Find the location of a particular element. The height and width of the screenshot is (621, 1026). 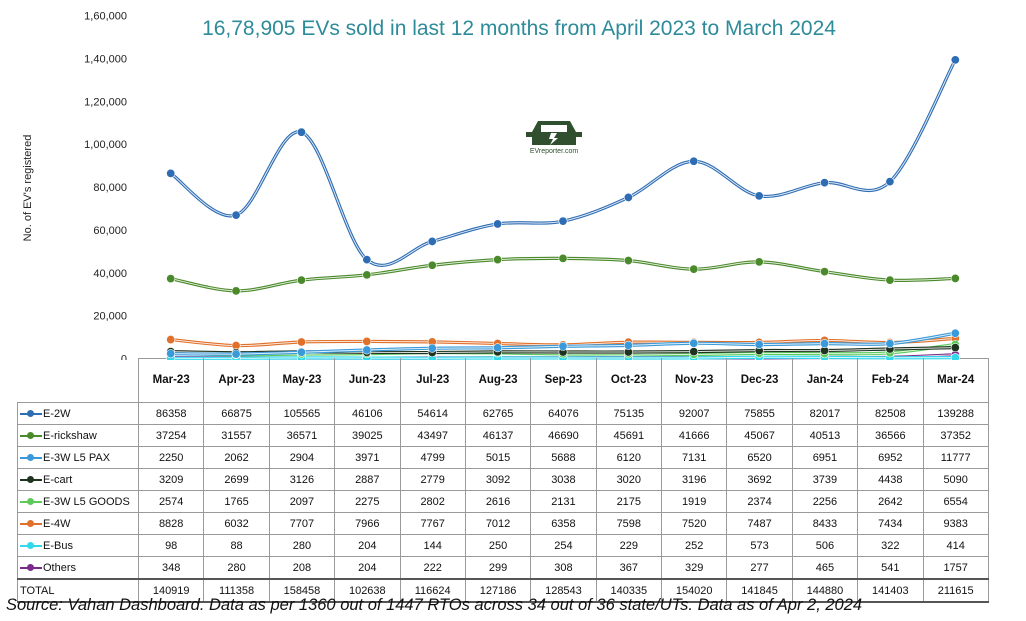

data-label: 2802 is located at coordinates (432, 501).